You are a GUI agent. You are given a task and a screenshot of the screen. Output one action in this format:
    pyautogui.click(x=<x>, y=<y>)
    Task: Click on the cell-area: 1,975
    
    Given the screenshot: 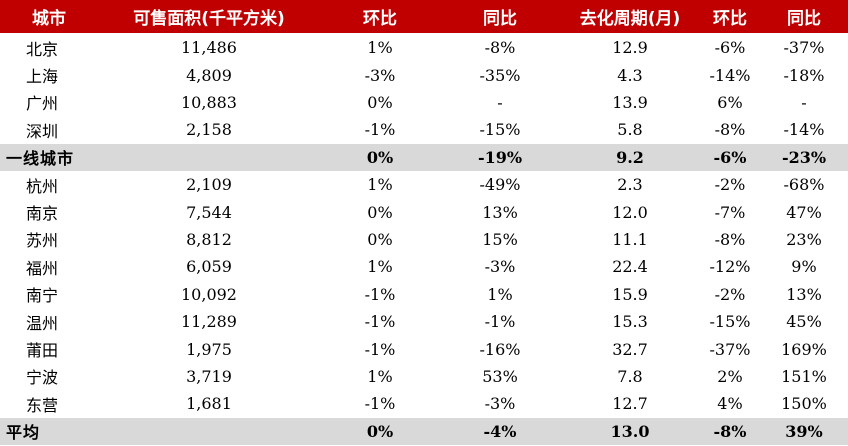 What is the action you would take?
    pyautogui.click(x=209, y=349)
    